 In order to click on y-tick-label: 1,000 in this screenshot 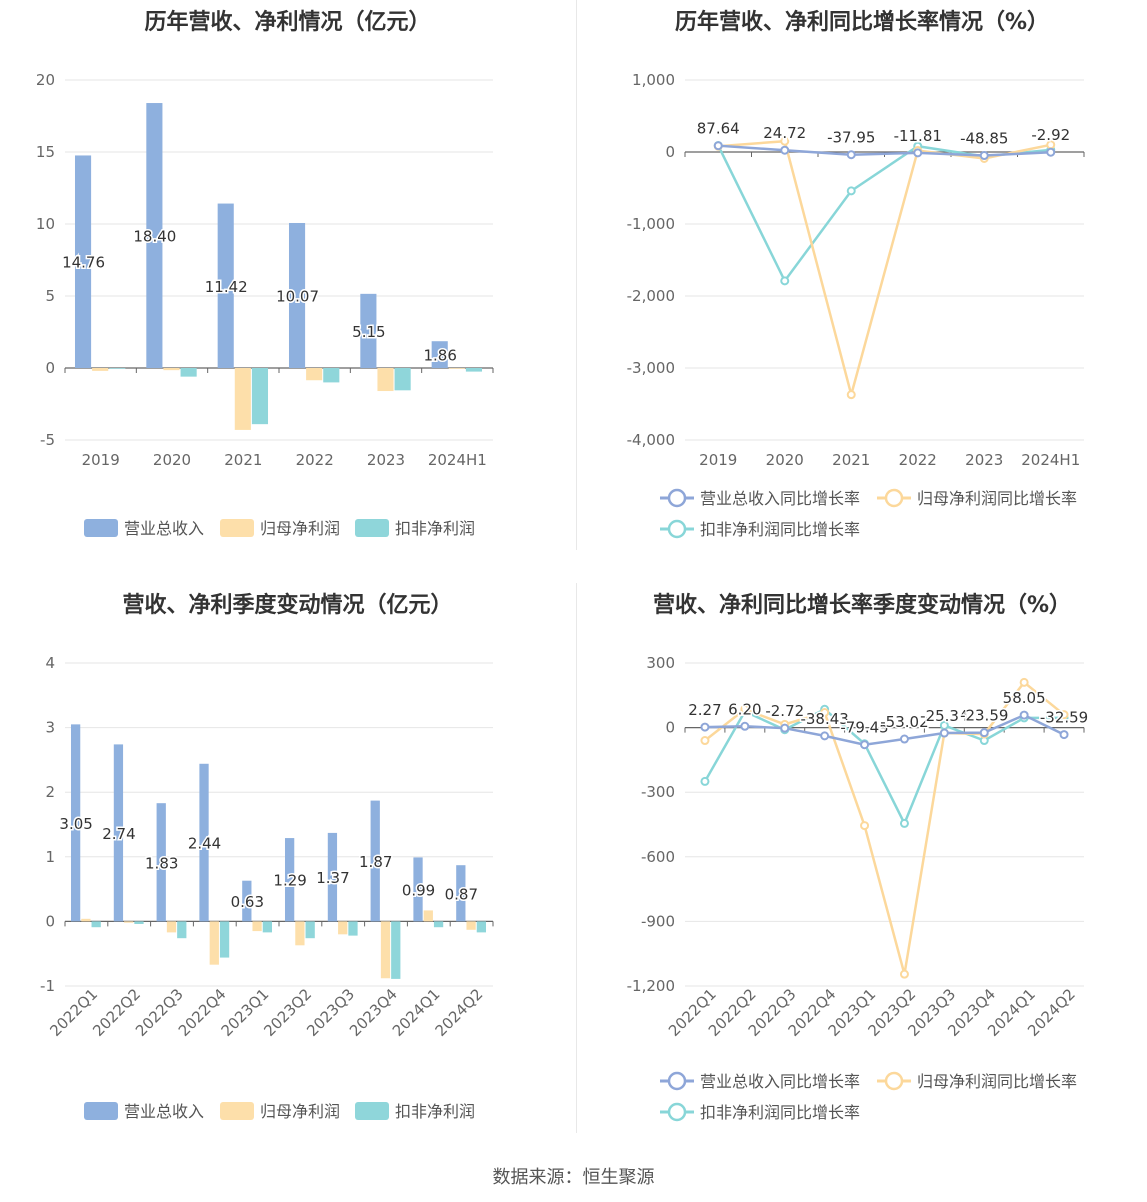, I will do `click(653, 80)`.